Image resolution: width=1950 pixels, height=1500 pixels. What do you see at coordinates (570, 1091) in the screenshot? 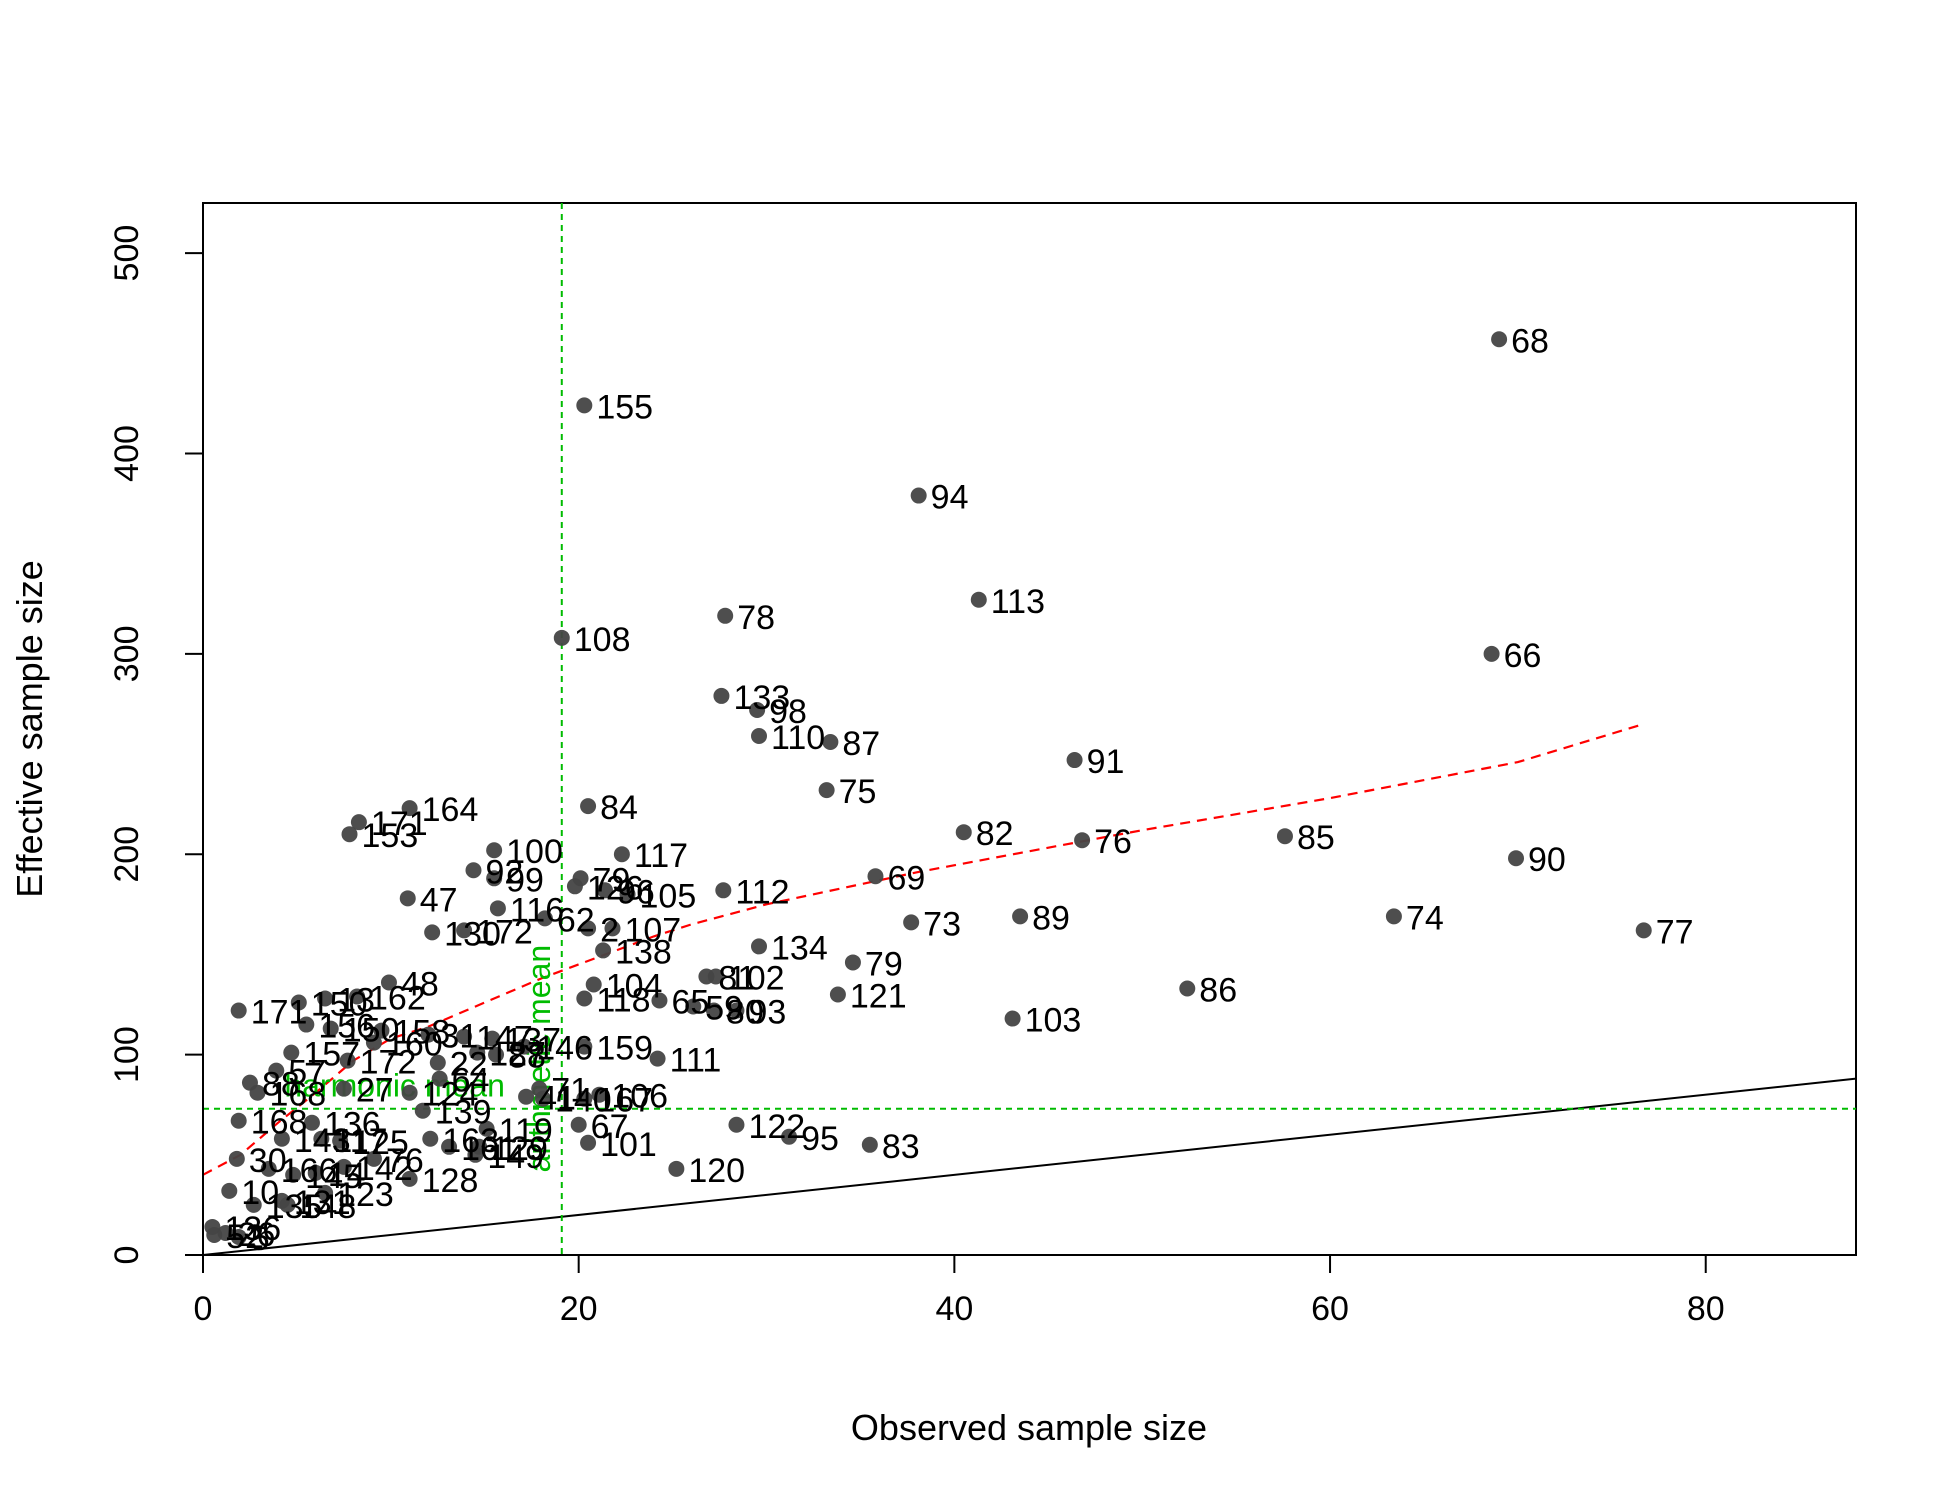
I see `data-point-label: 71` at bounding box center [570, 1091].